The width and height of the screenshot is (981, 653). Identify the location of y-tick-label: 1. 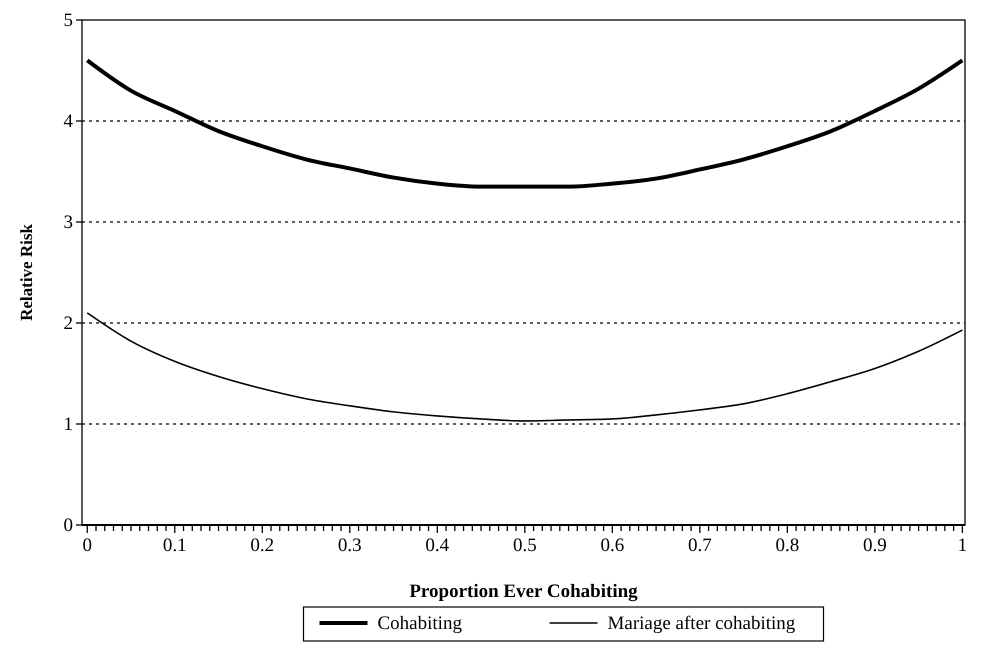
(68, 424).